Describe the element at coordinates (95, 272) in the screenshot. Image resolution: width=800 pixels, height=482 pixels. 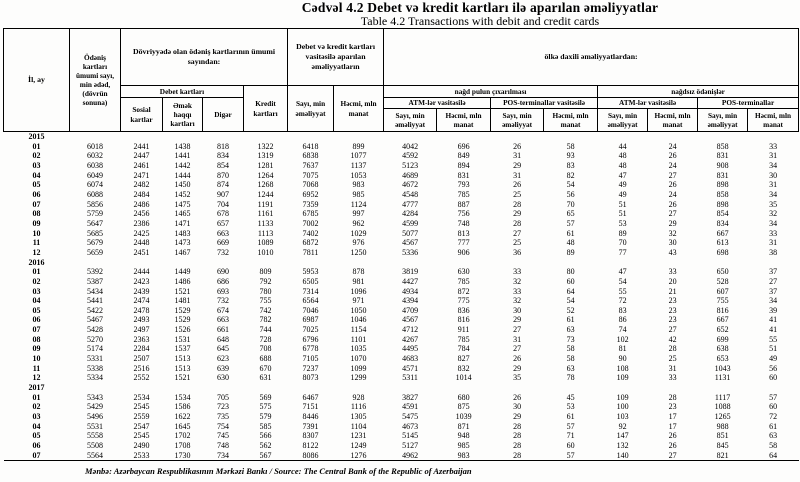
I see `data-cell: 5392` at that location.